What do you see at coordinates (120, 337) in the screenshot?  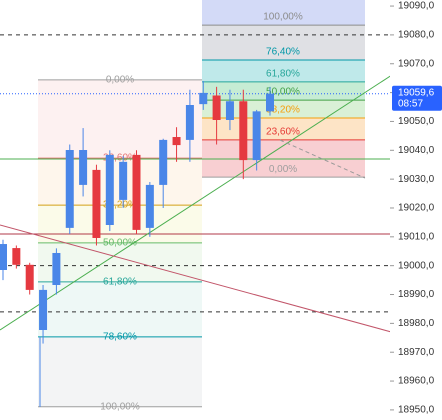 I see `fib-label: 78,60%` at bounding box center [120, 337].